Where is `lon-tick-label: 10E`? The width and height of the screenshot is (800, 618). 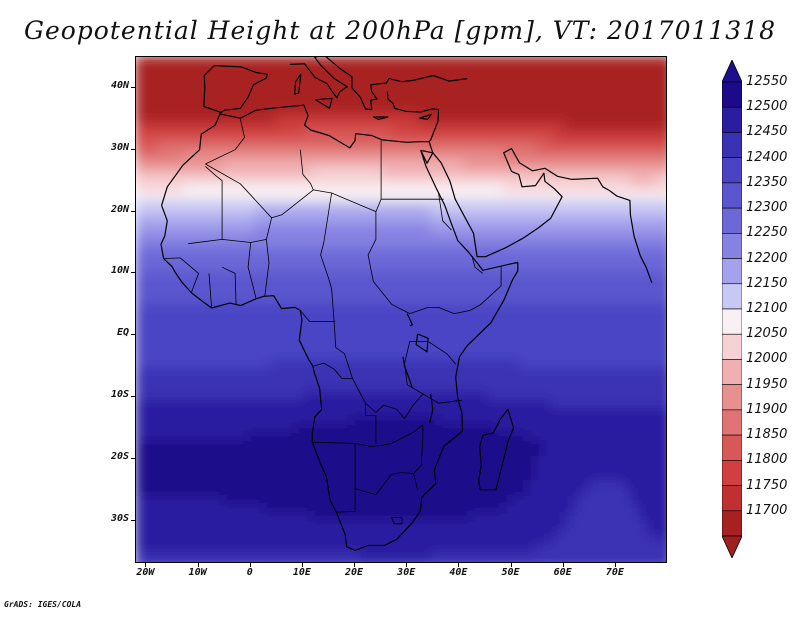
lon-tick-label: 10E is located at coordinates (301, 572).